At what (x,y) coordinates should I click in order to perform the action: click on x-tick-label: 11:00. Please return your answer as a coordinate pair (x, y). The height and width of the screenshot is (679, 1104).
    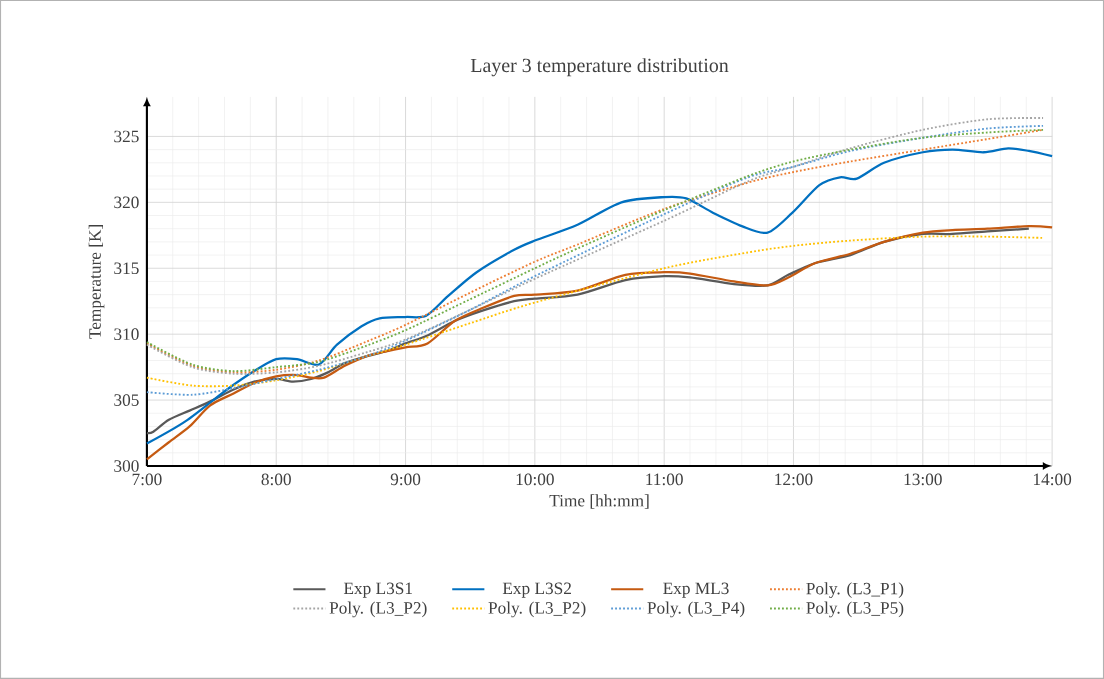
    Looking at the image, I should click on (664, 479).